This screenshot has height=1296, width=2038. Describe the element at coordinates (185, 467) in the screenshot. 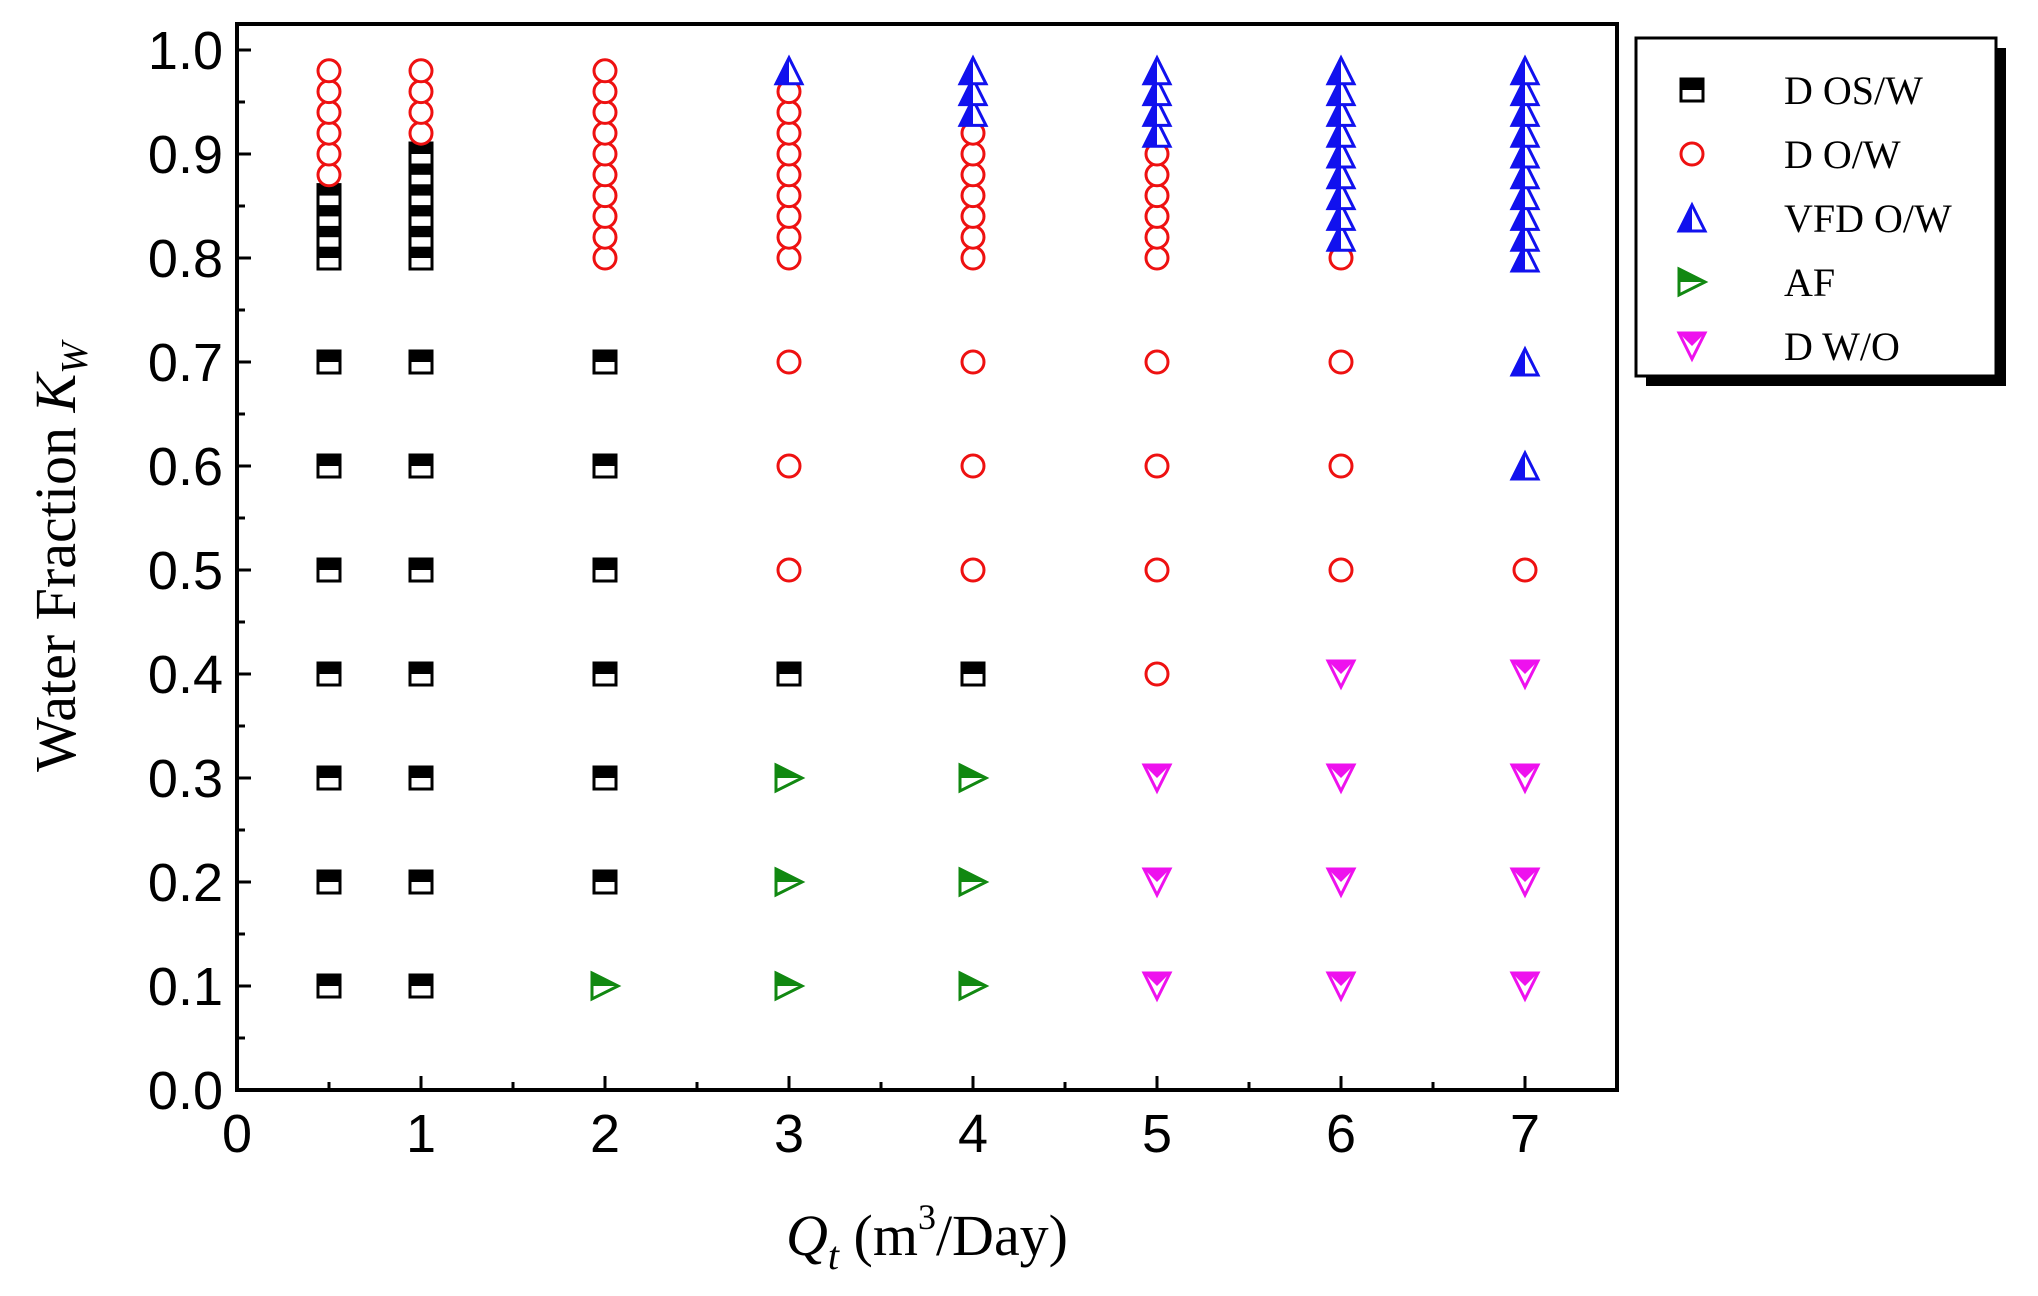

I see `y-tick-label: 0.6` at that location.